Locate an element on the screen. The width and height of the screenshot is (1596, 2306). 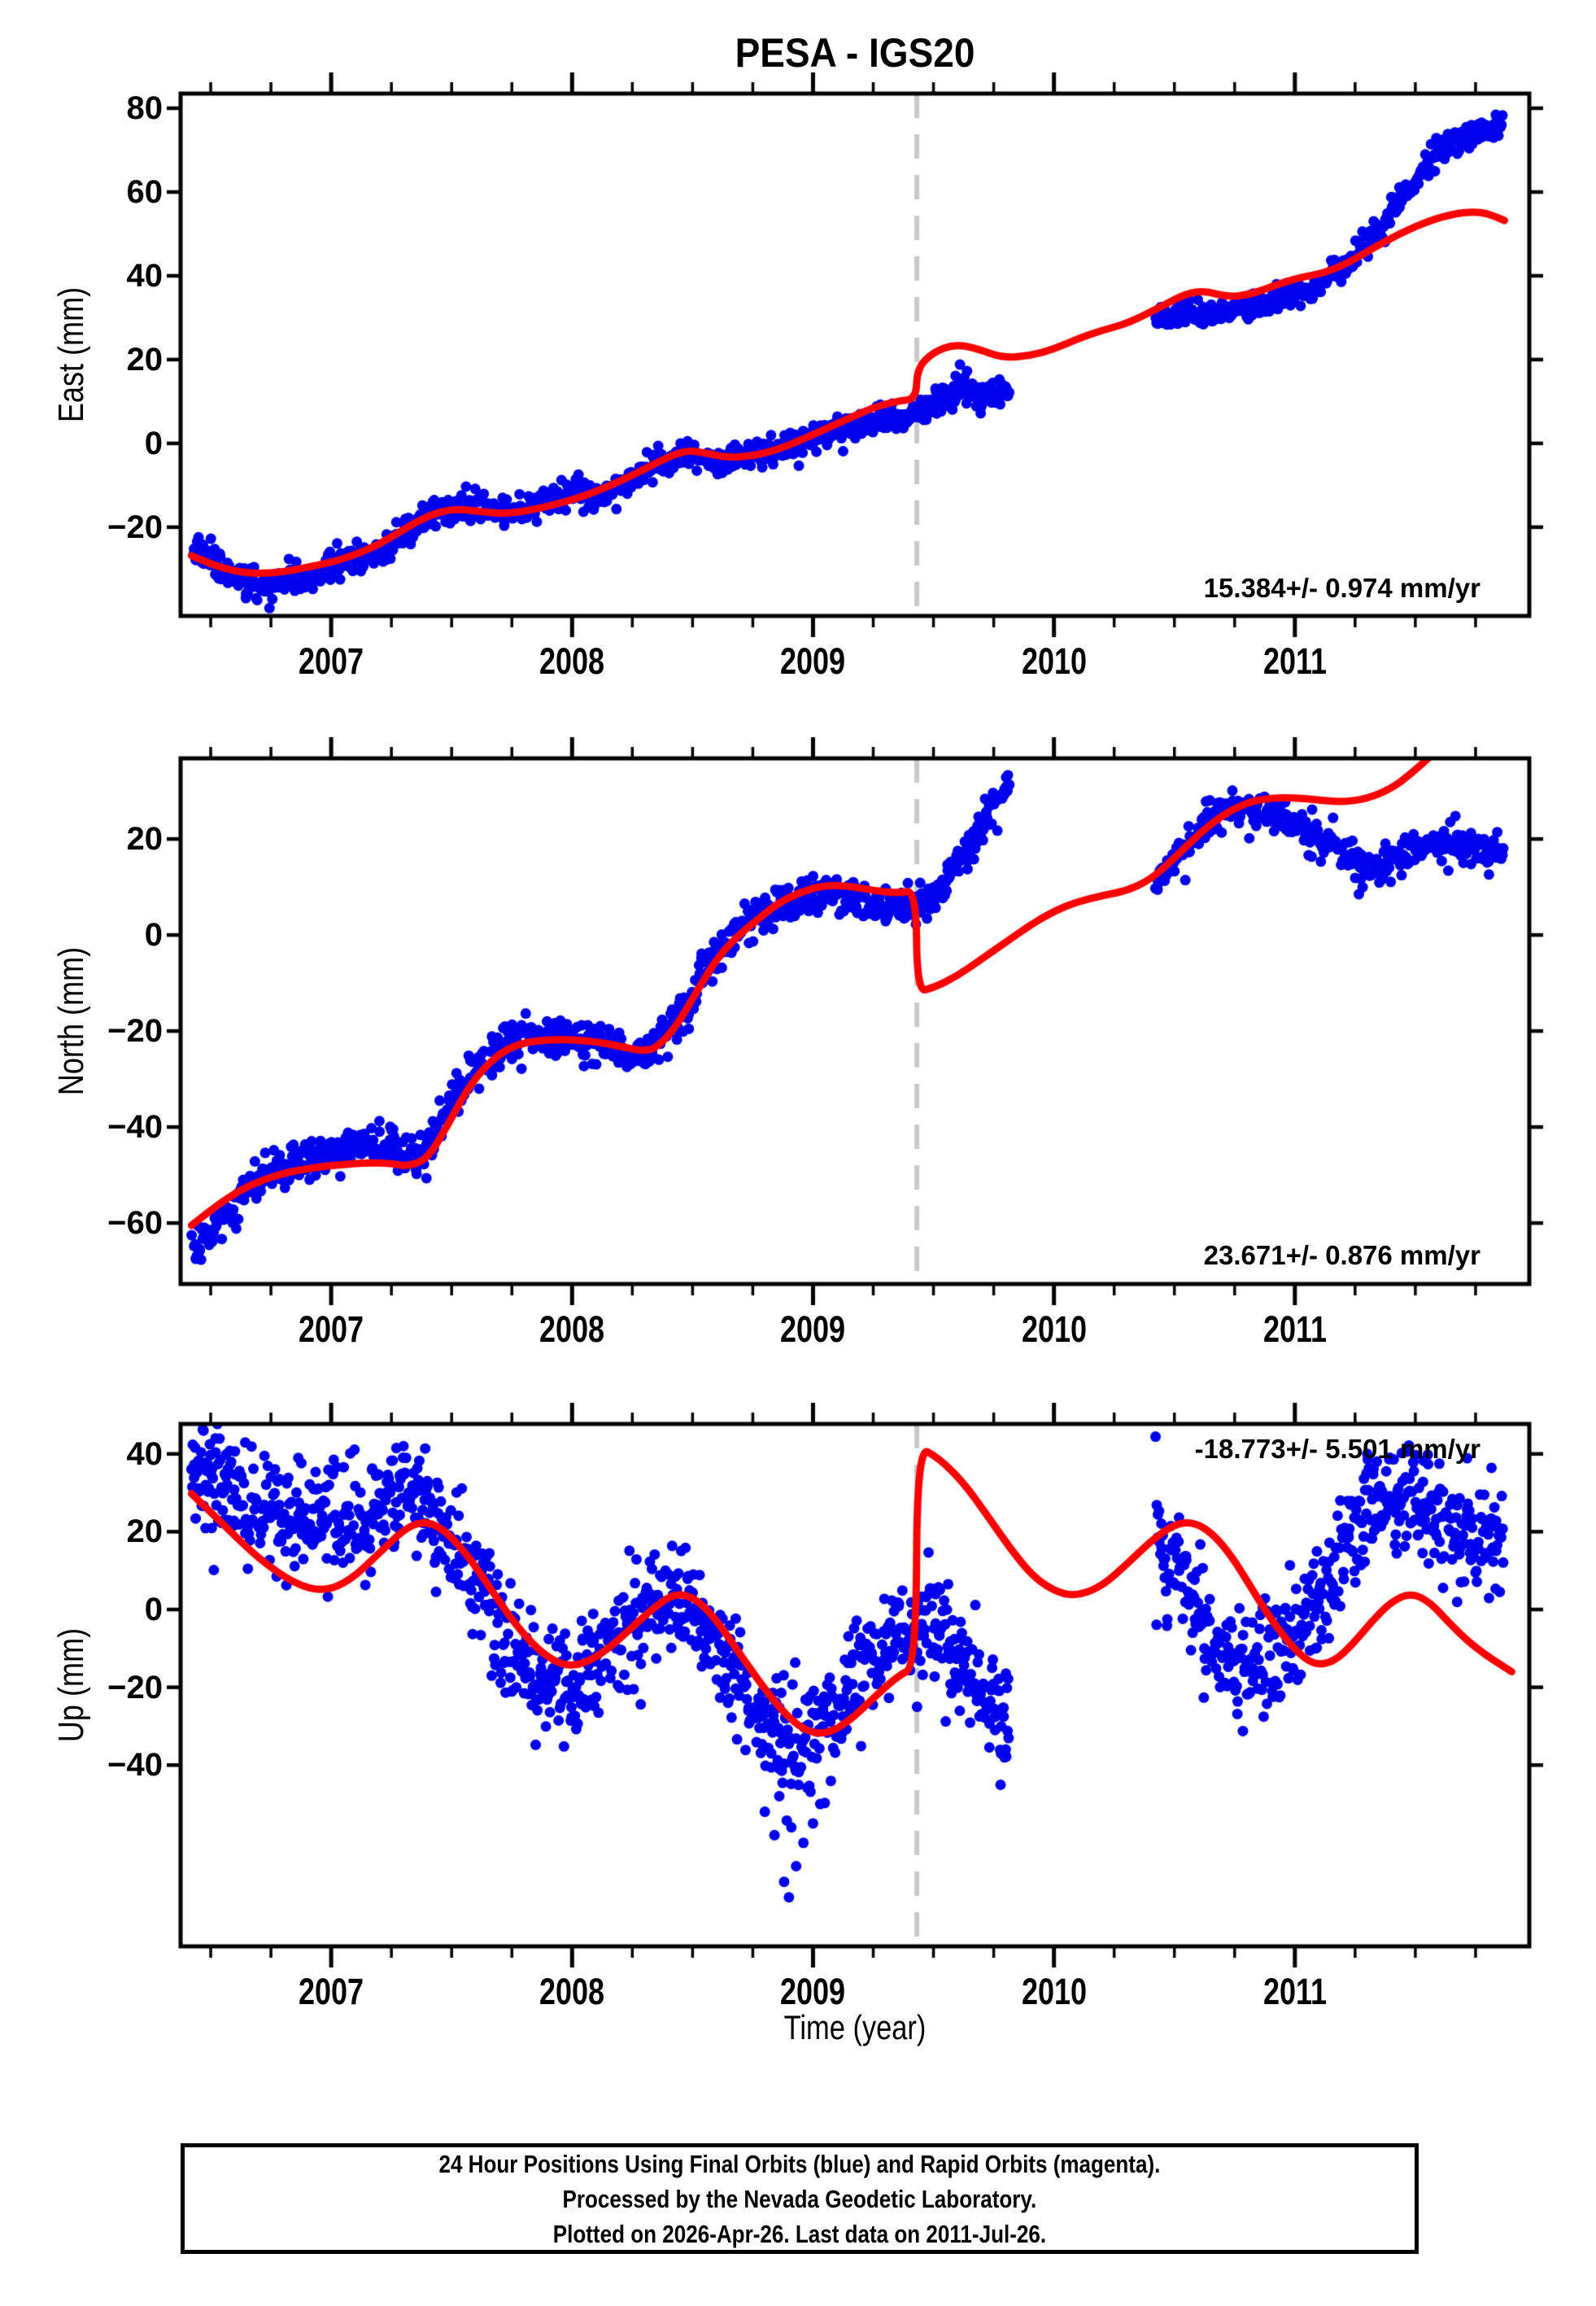
y-tick-label-north: 20 is located at coordinates (145, 839).